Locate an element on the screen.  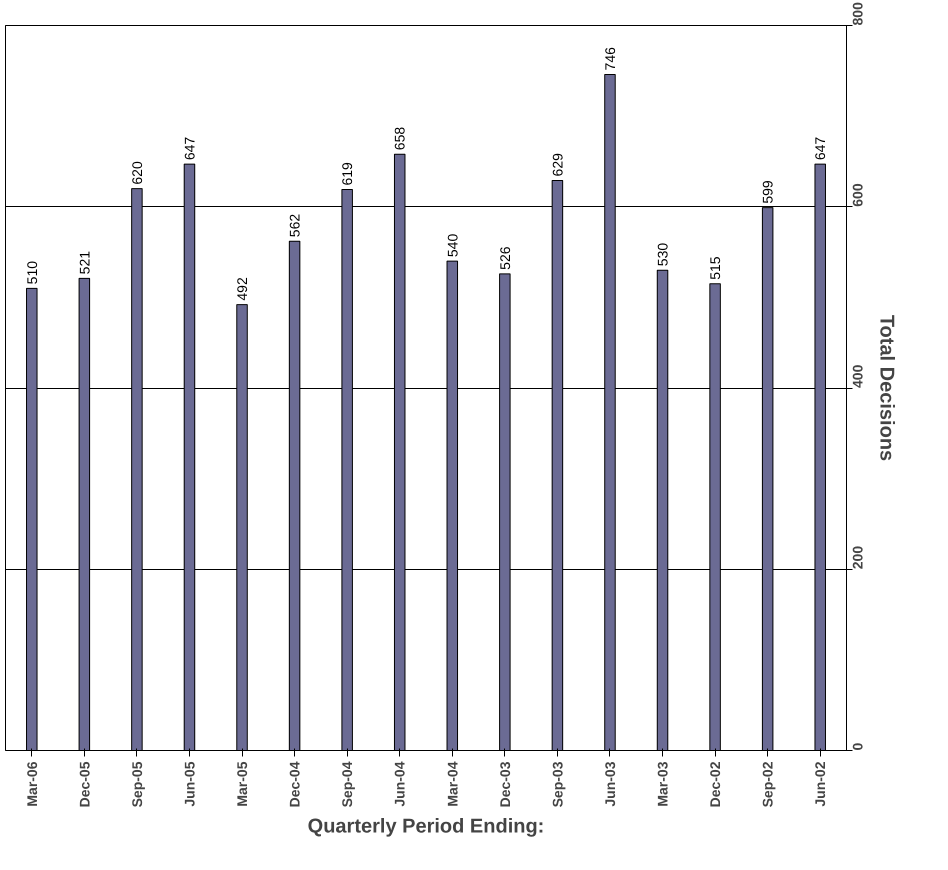
x-tick-label: Dec-03 is located at coordinates (504, 784).